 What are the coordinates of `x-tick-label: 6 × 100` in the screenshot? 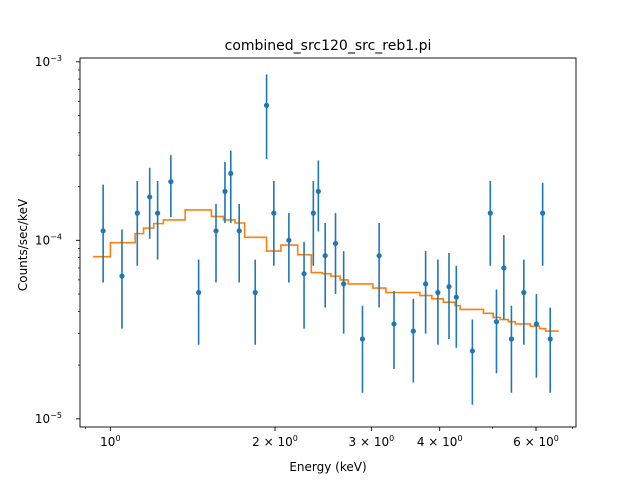 It's located at (536, 441).